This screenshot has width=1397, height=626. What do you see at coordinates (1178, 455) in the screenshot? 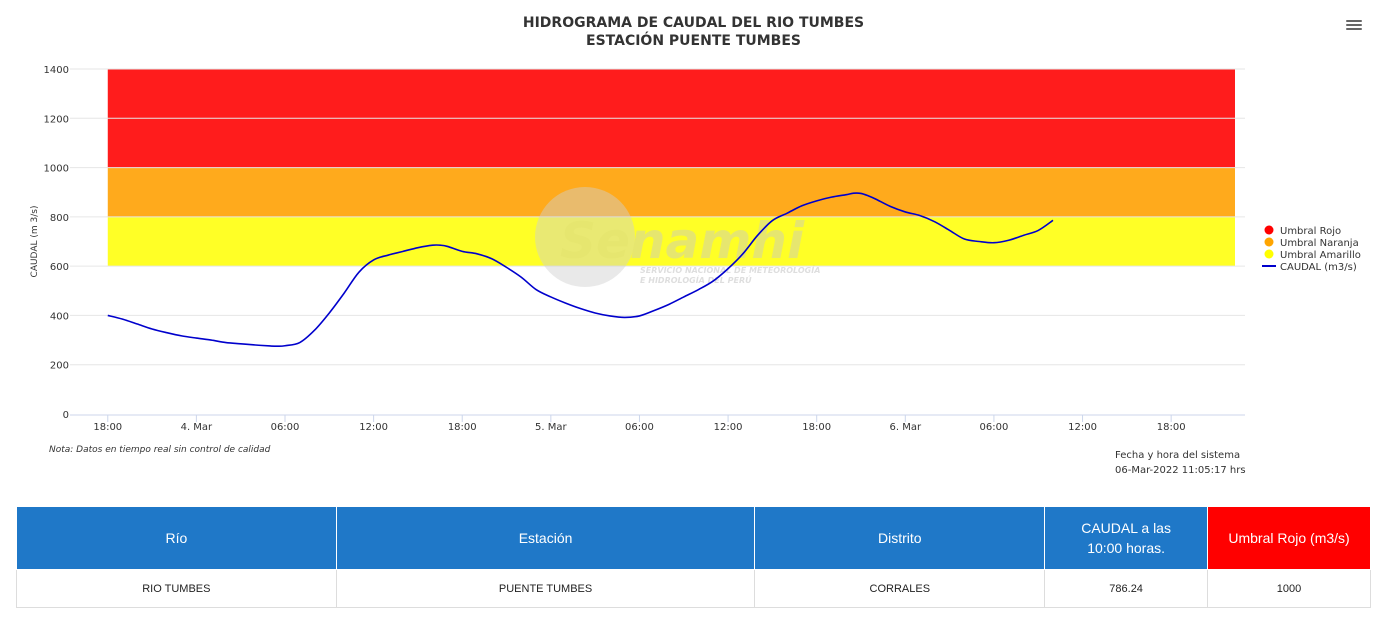
I see `system-time-label: Fecha y hora del sistema` at bounding box center [1178, 455].